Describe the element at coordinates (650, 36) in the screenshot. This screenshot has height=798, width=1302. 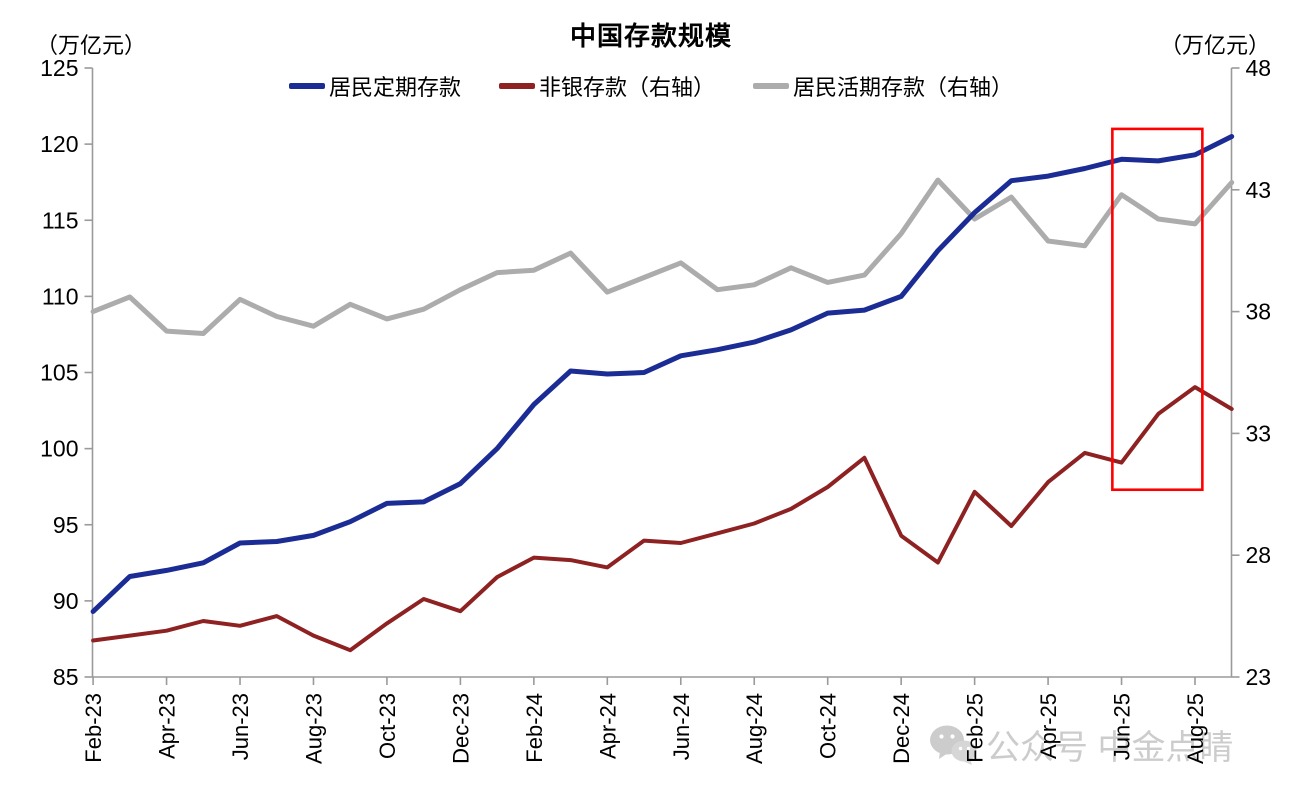
I see `chart-title: 中国存款规模` at that location.